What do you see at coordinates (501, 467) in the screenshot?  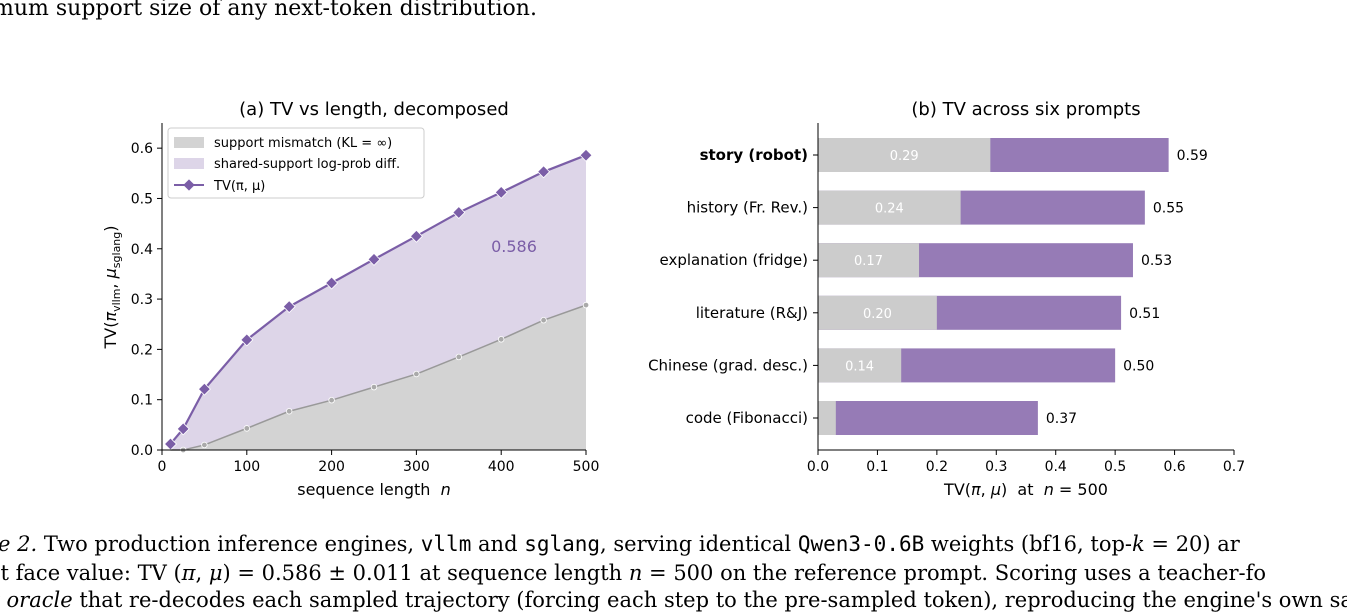 I see `x-tick-label-a: 400` at bounding box center [501, 467].